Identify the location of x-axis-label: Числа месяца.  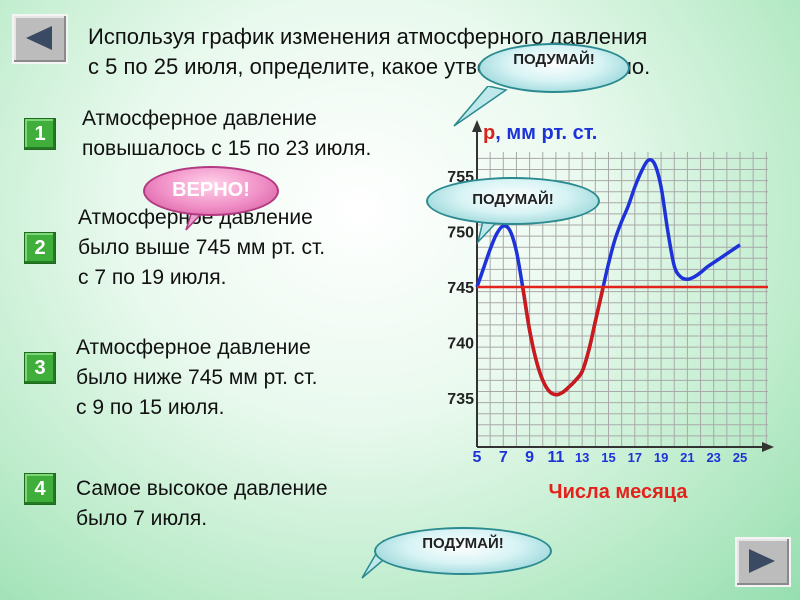
(619, 492).